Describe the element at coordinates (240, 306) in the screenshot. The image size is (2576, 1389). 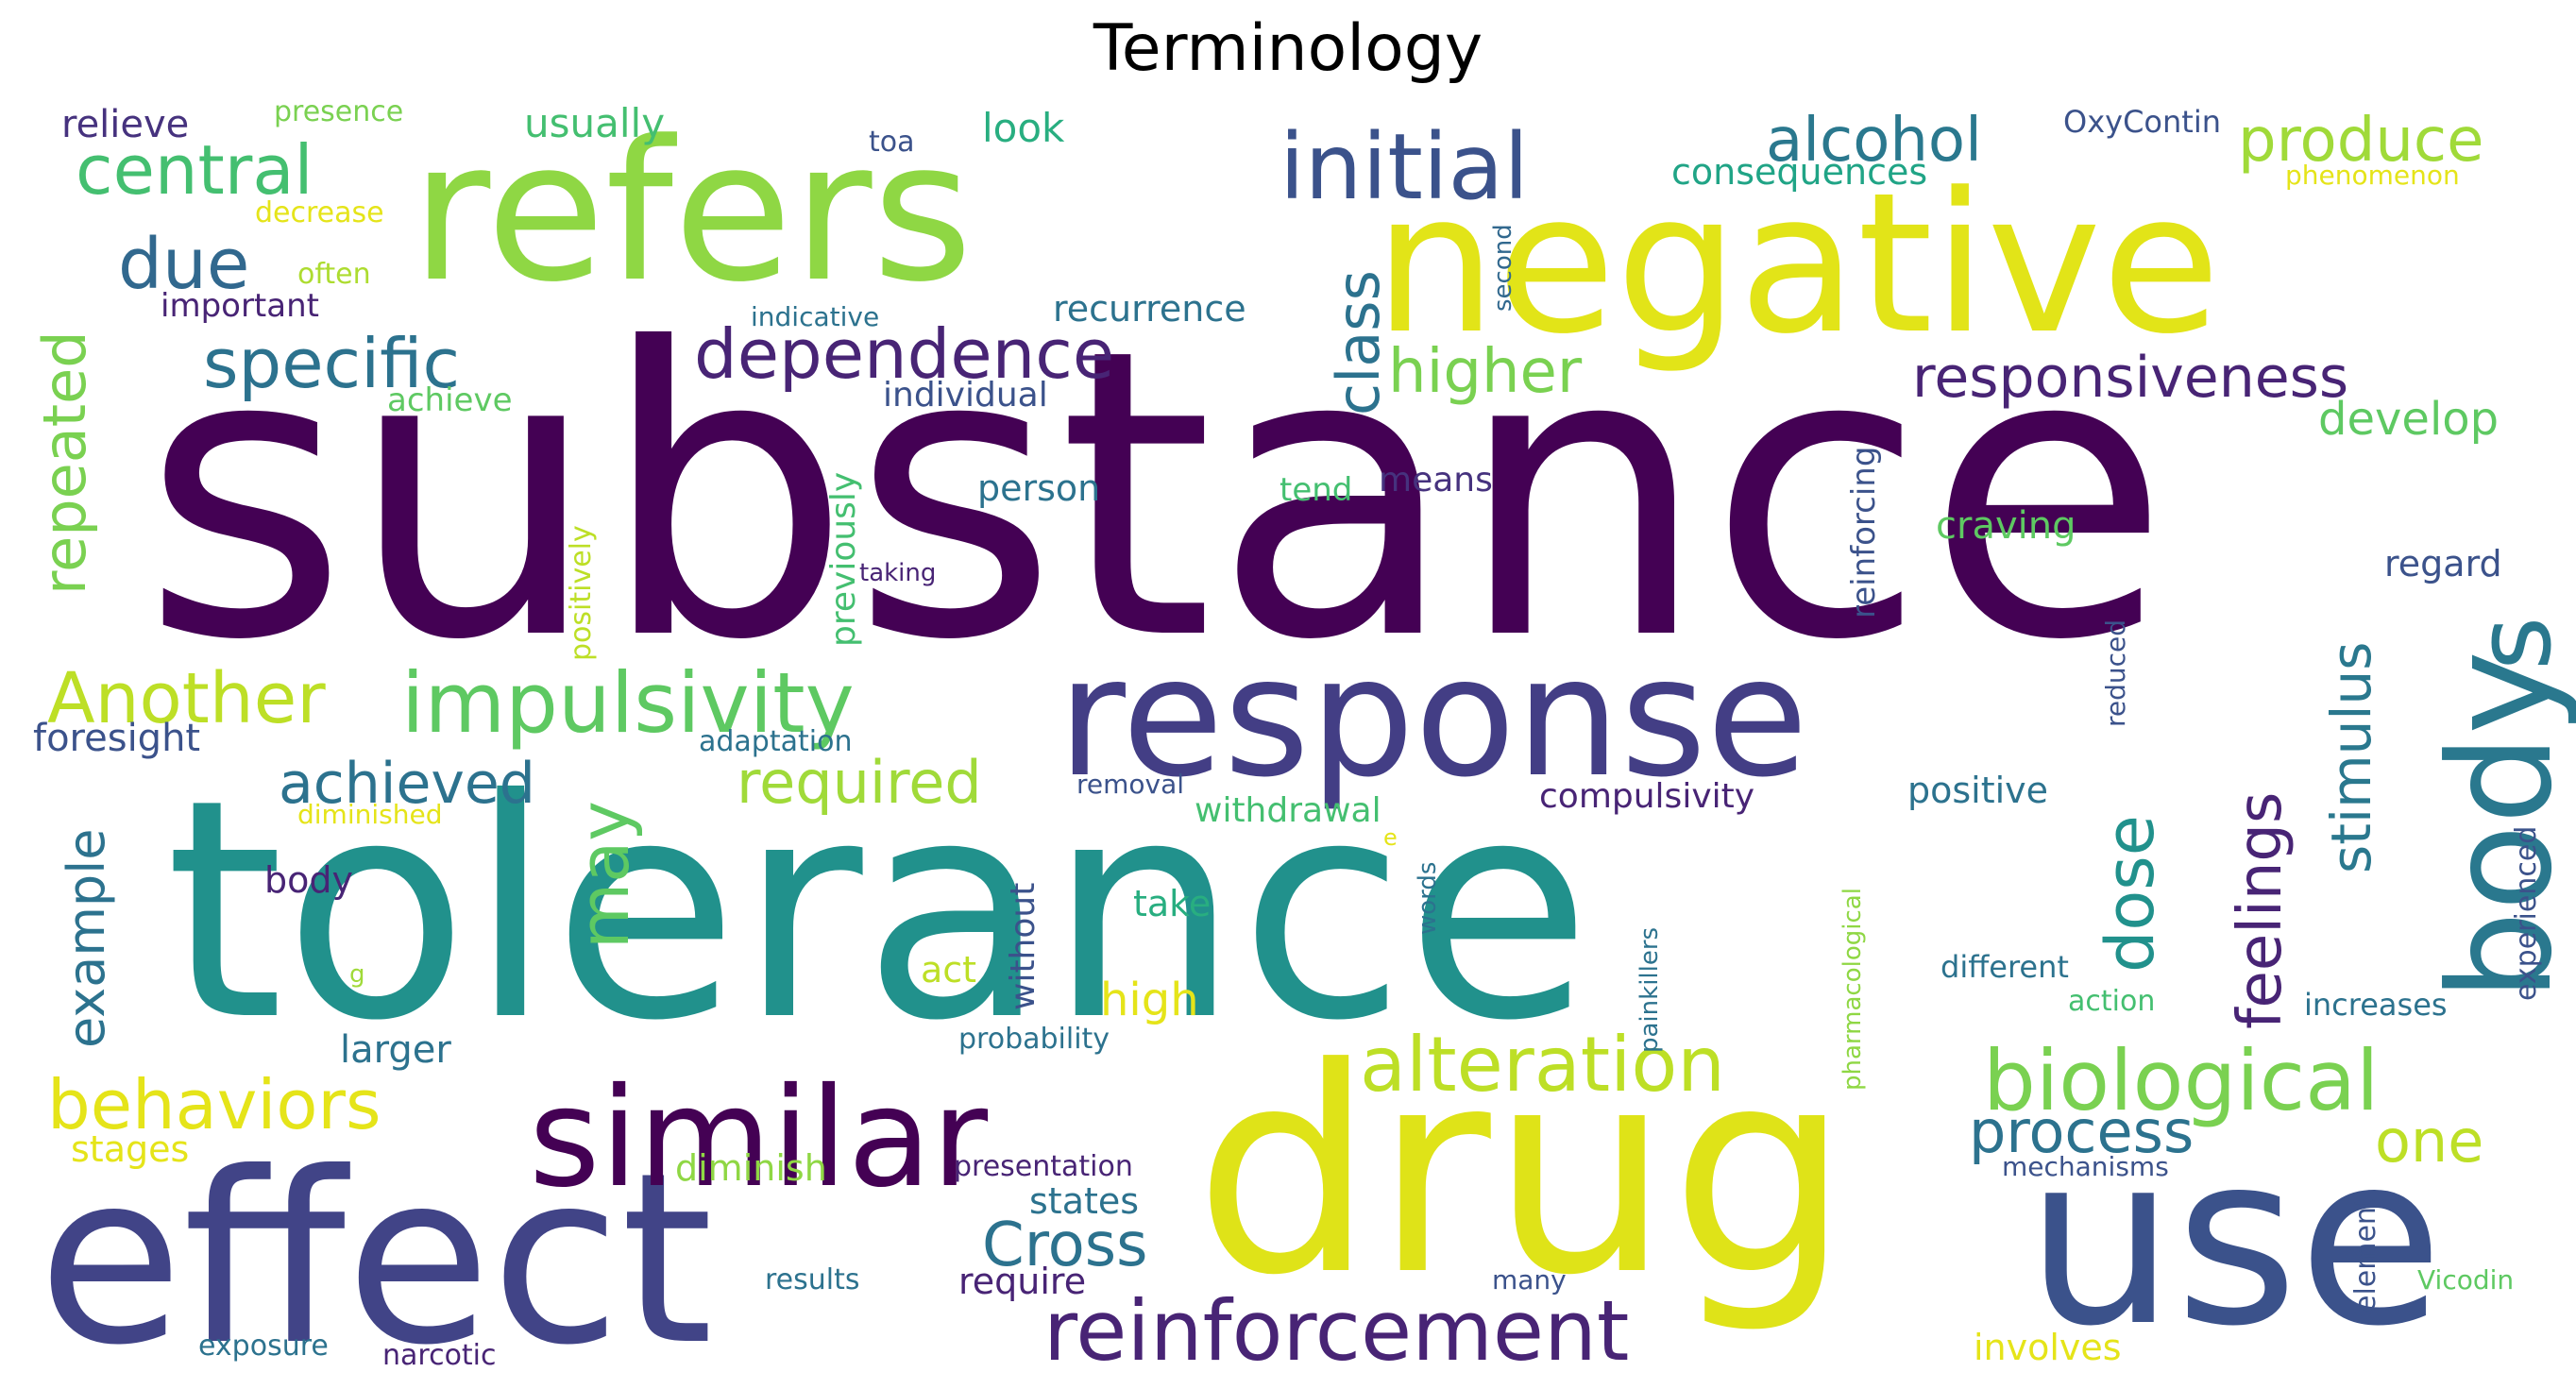
I see `word-important: important` at that location.